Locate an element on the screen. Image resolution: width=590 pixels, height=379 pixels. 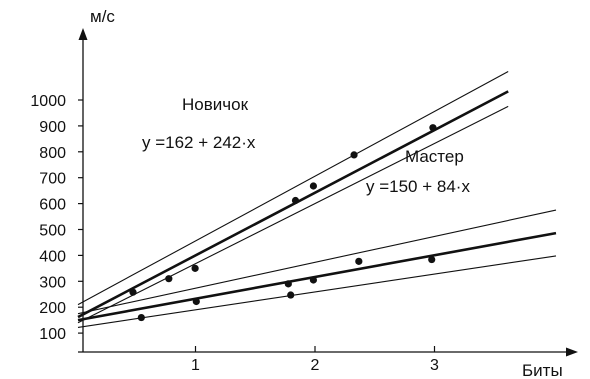
x-axis-arrow is located at coordinates (572, 352).